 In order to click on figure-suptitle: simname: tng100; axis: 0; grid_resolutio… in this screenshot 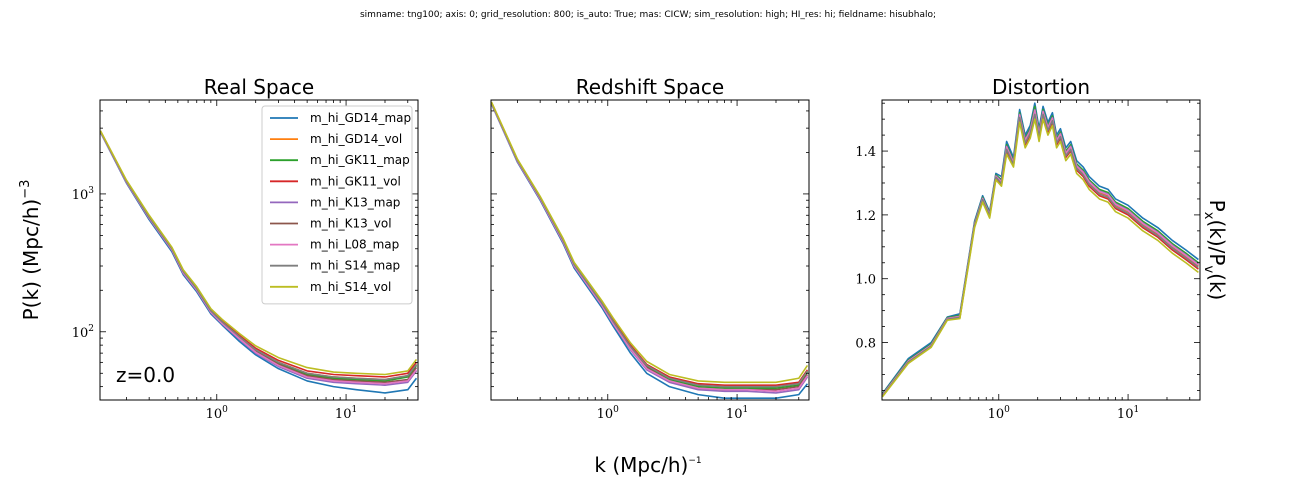, I will do `click(648, 15)`.